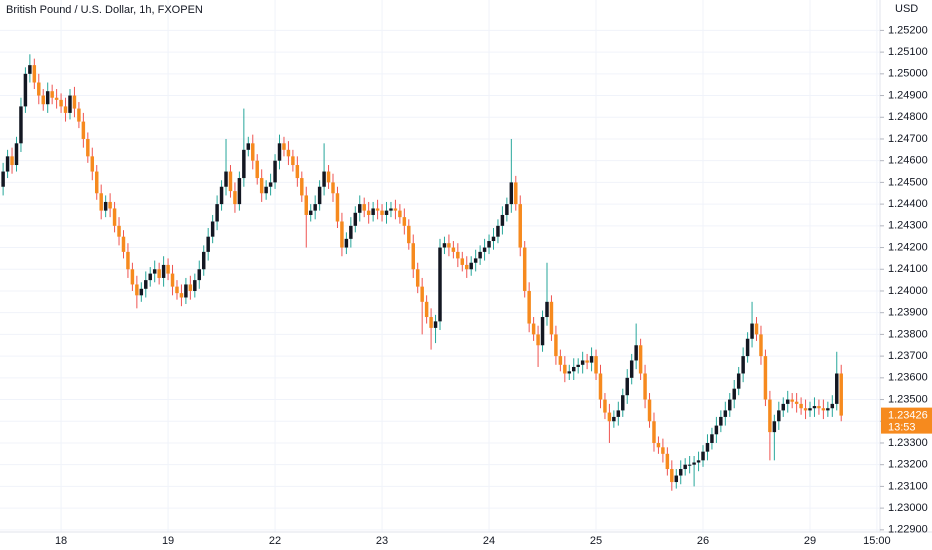  I want to click on y-tick-label: 1.25100, so click(908, 52).